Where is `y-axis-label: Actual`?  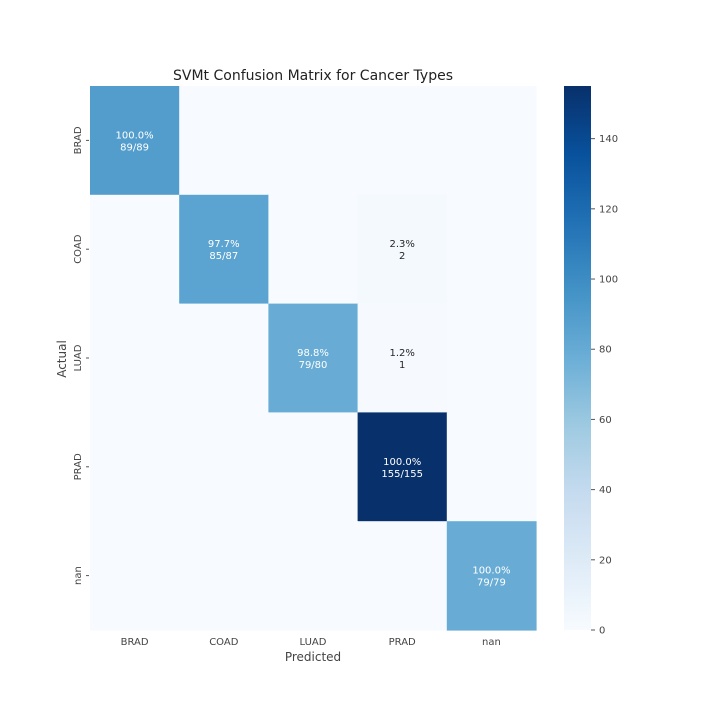
y-axis-label: Actual is located at coordinates (62, 359).